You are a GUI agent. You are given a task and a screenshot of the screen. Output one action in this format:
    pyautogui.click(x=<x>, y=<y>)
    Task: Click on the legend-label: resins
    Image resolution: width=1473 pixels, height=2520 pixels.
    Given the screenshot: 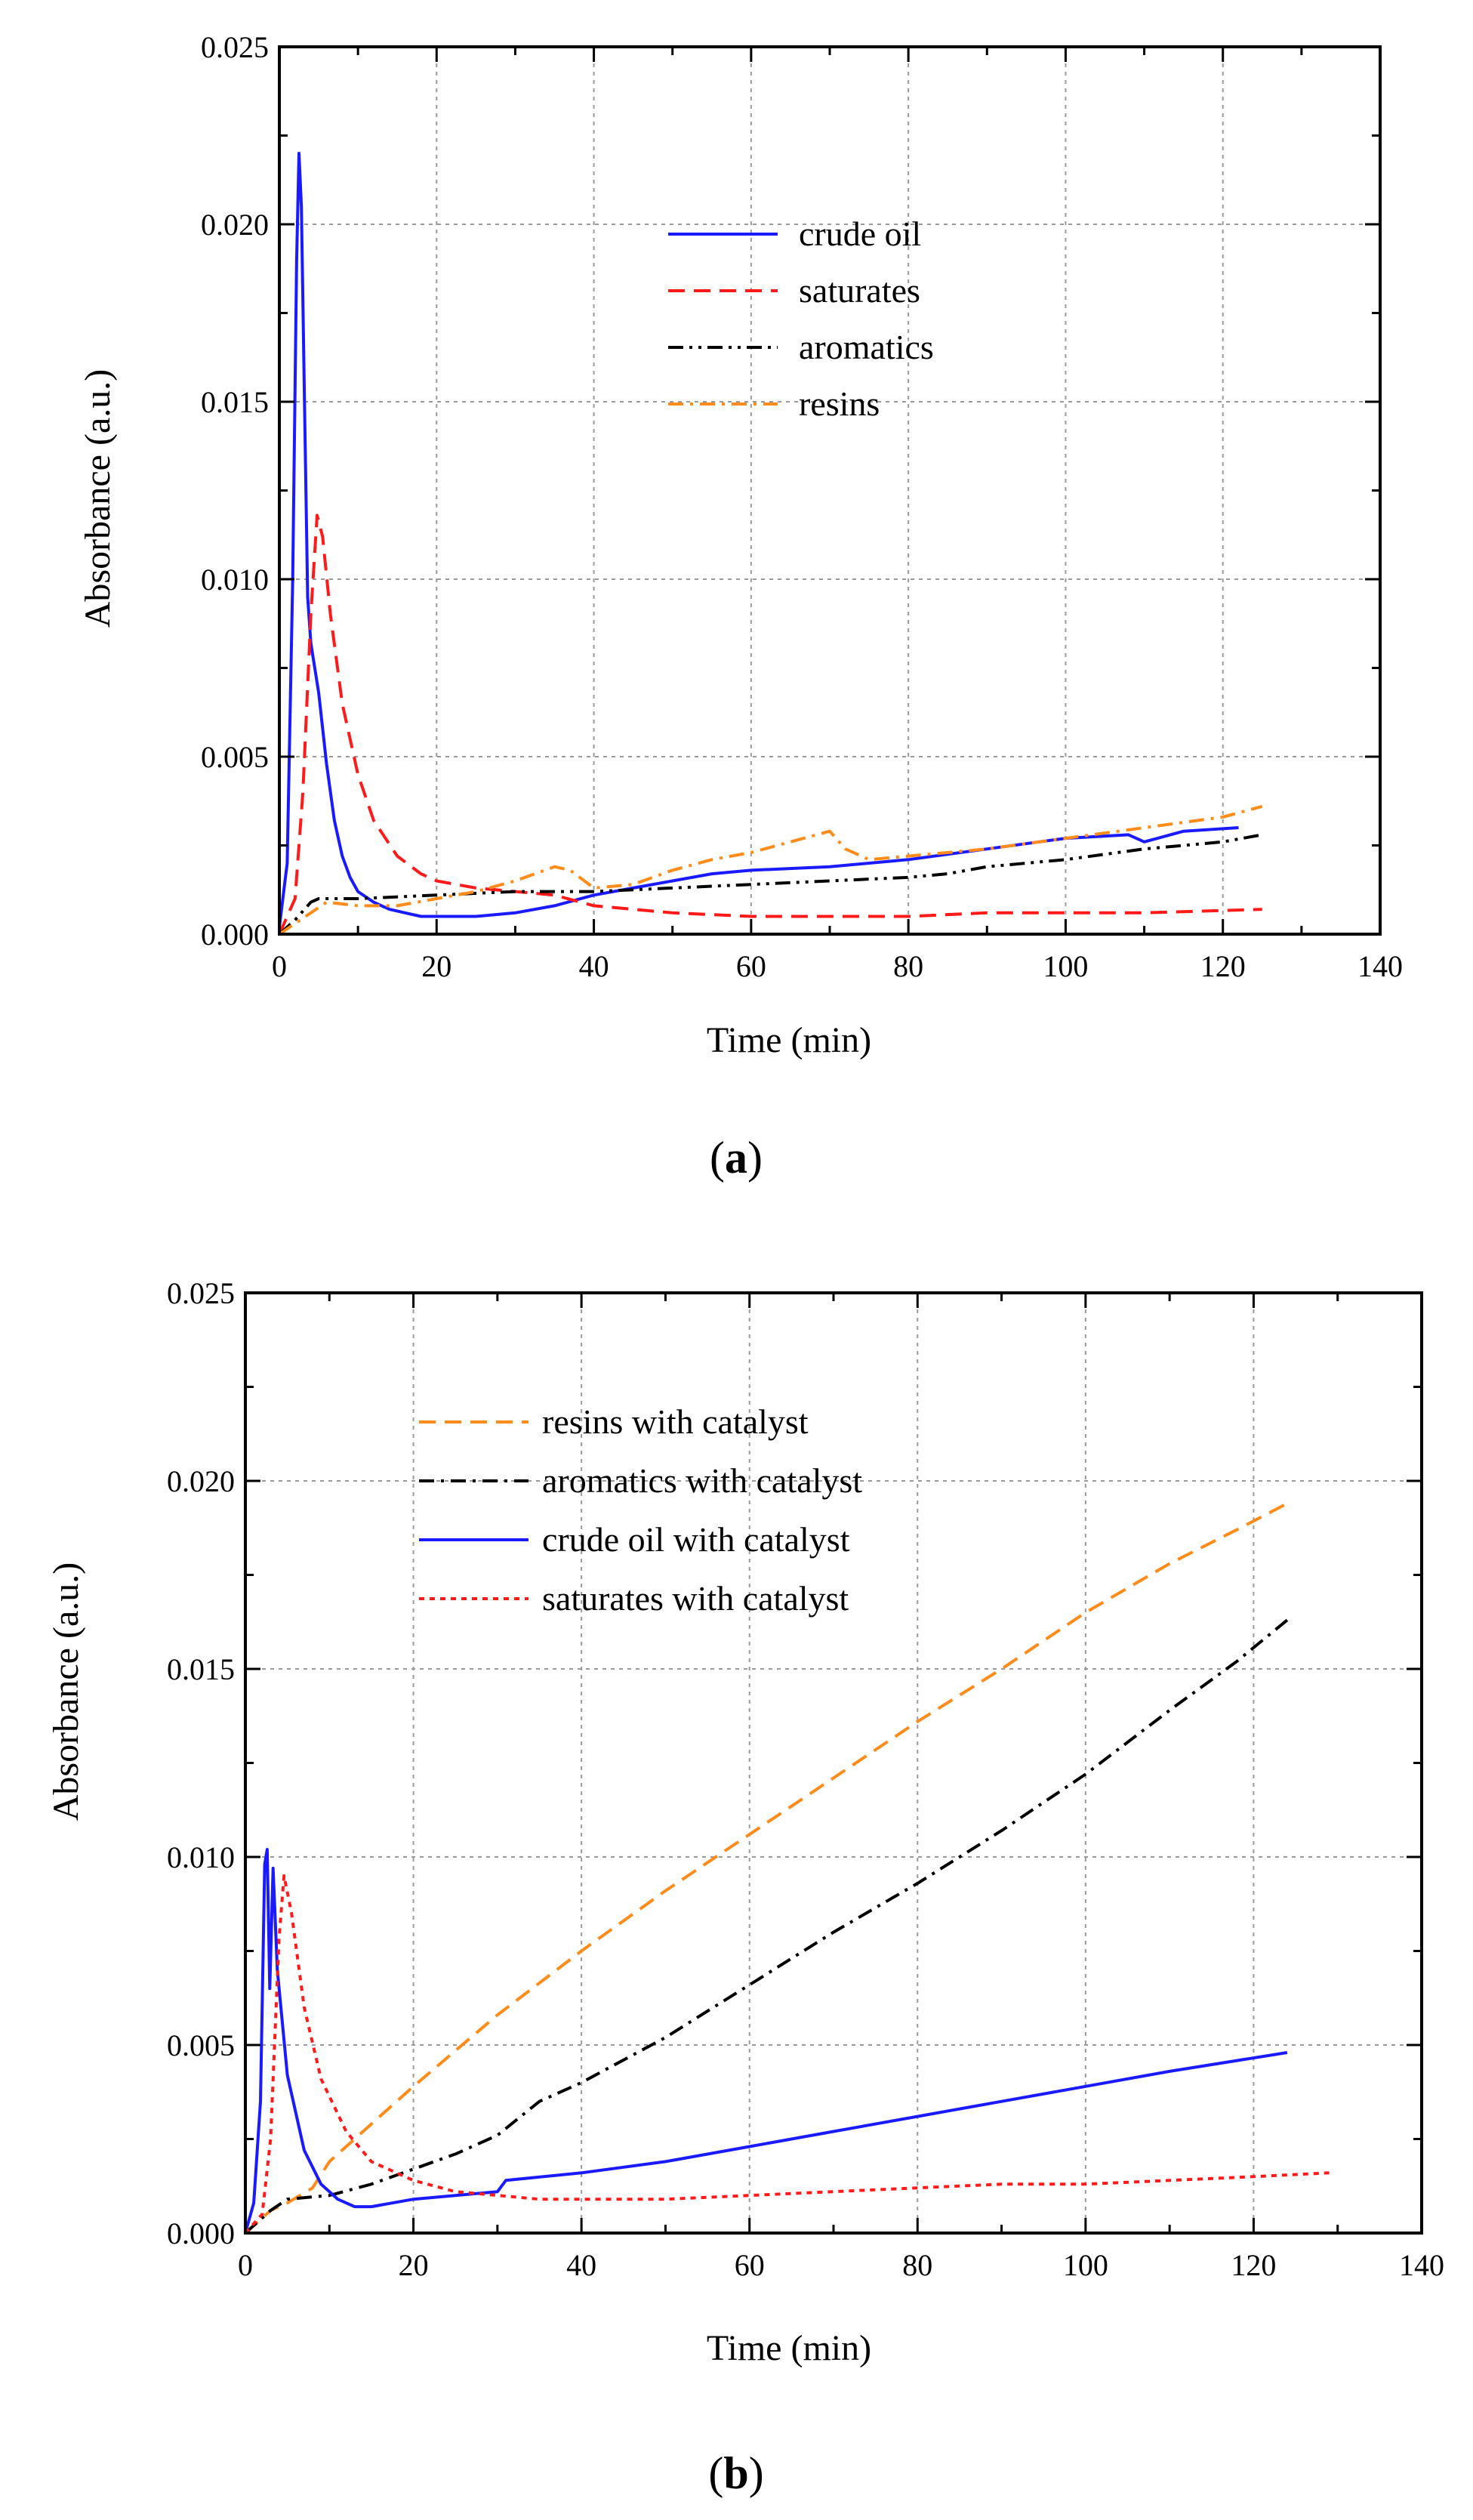 What is the action you would take?
    pyautogui.click(x=840, y=403)
    